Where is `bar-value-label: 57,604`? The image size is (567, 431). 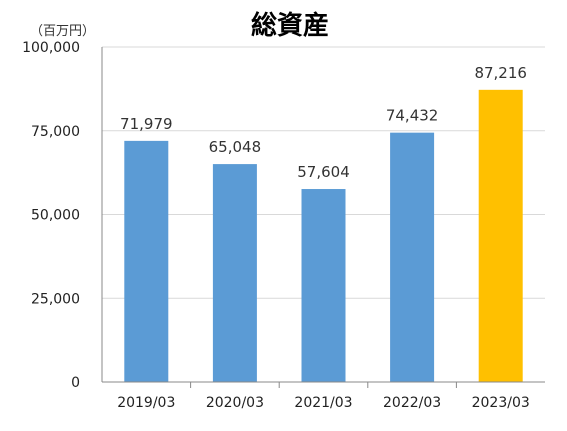 bar-value-label: 57,604 is located at coordinates (323, 172).